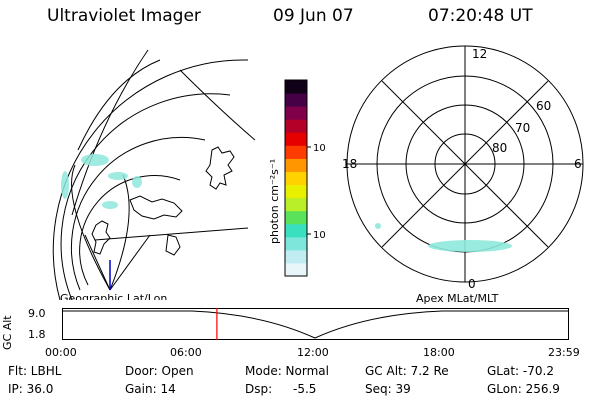 Image resolution: width=600 pixels, height=400 pixels. I want to click on info-door: Door: Open, so click(159, 371).